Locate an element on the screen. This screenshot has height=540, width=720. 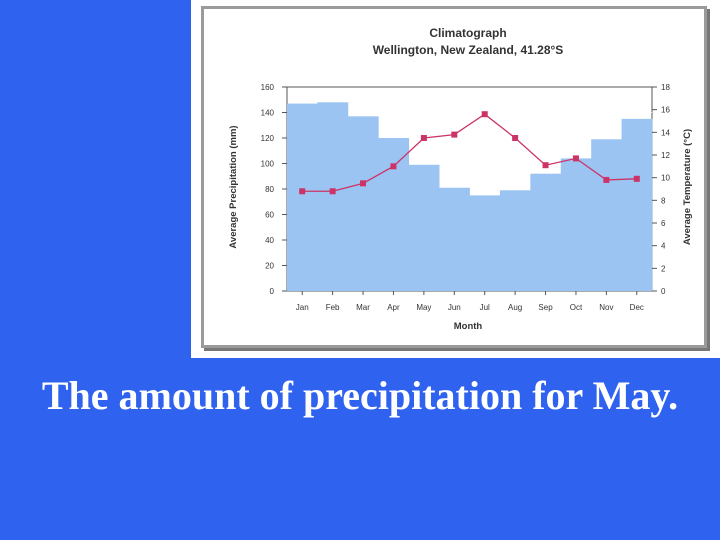
temp-point-sep is located at coordinates (545, 165).